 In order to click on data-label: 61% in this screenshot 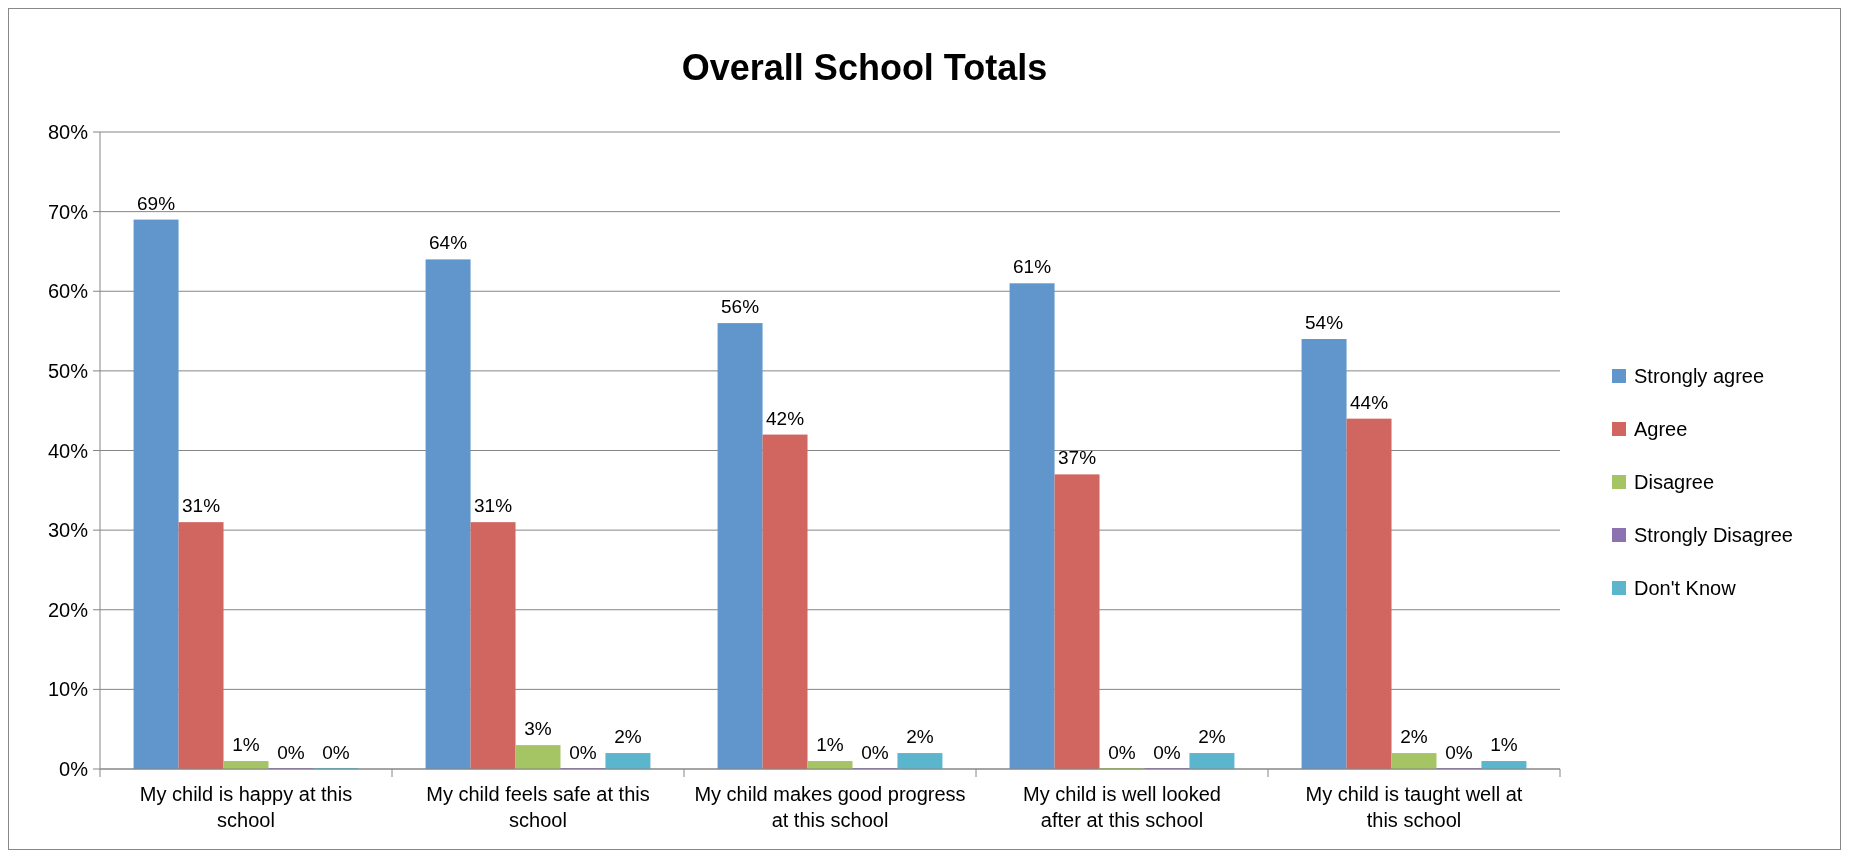, I will do `click(1032, 267)`.